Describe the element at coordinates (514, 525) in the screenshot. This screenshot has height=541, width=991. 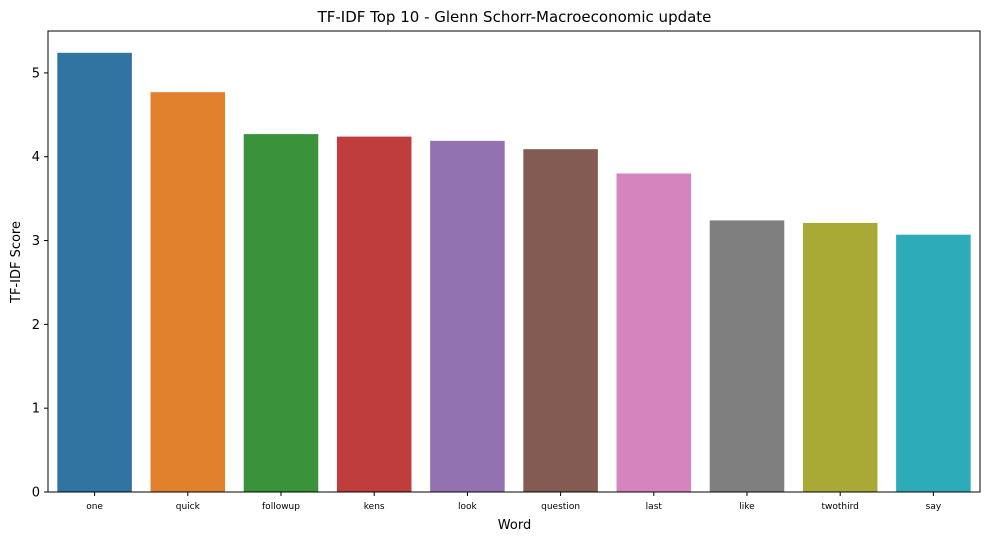
I see `x-axis-label: Word` at that location.